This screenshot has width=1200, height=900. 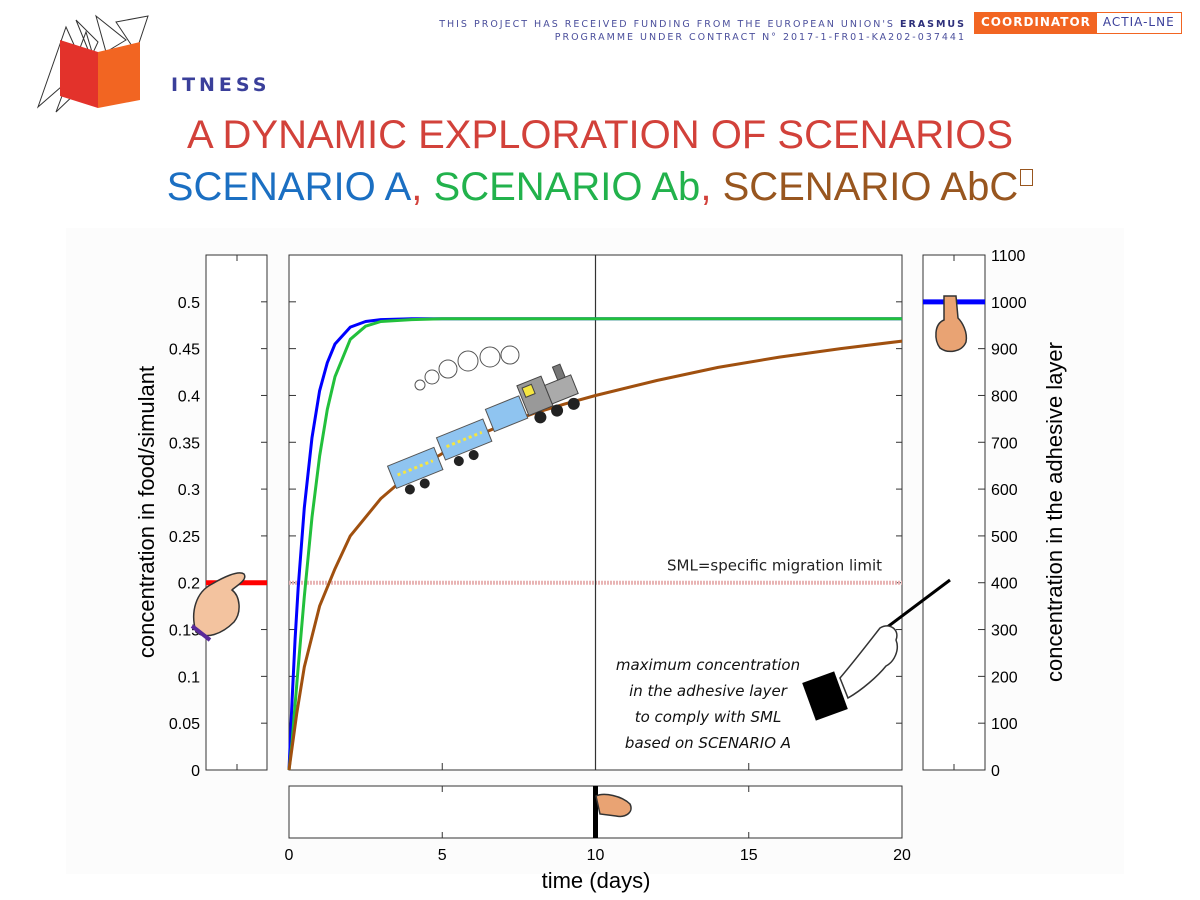 What do you see at coordinates (596, 855) in the screenshot?
I see `x-tick-label: 10` at bounding box center [596, 855].